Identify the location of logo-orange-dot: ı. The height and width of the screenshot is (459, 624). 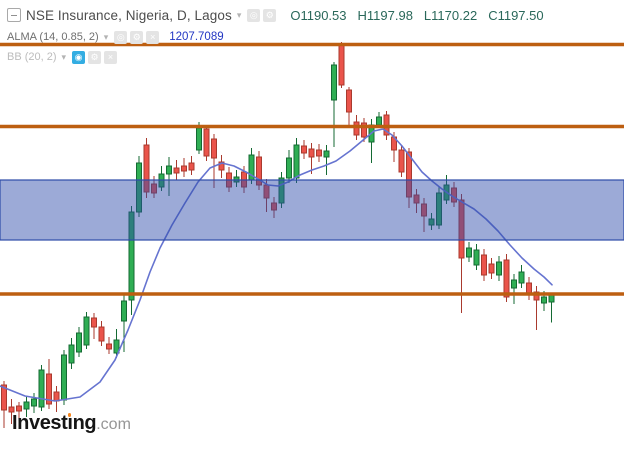
(70, 423).